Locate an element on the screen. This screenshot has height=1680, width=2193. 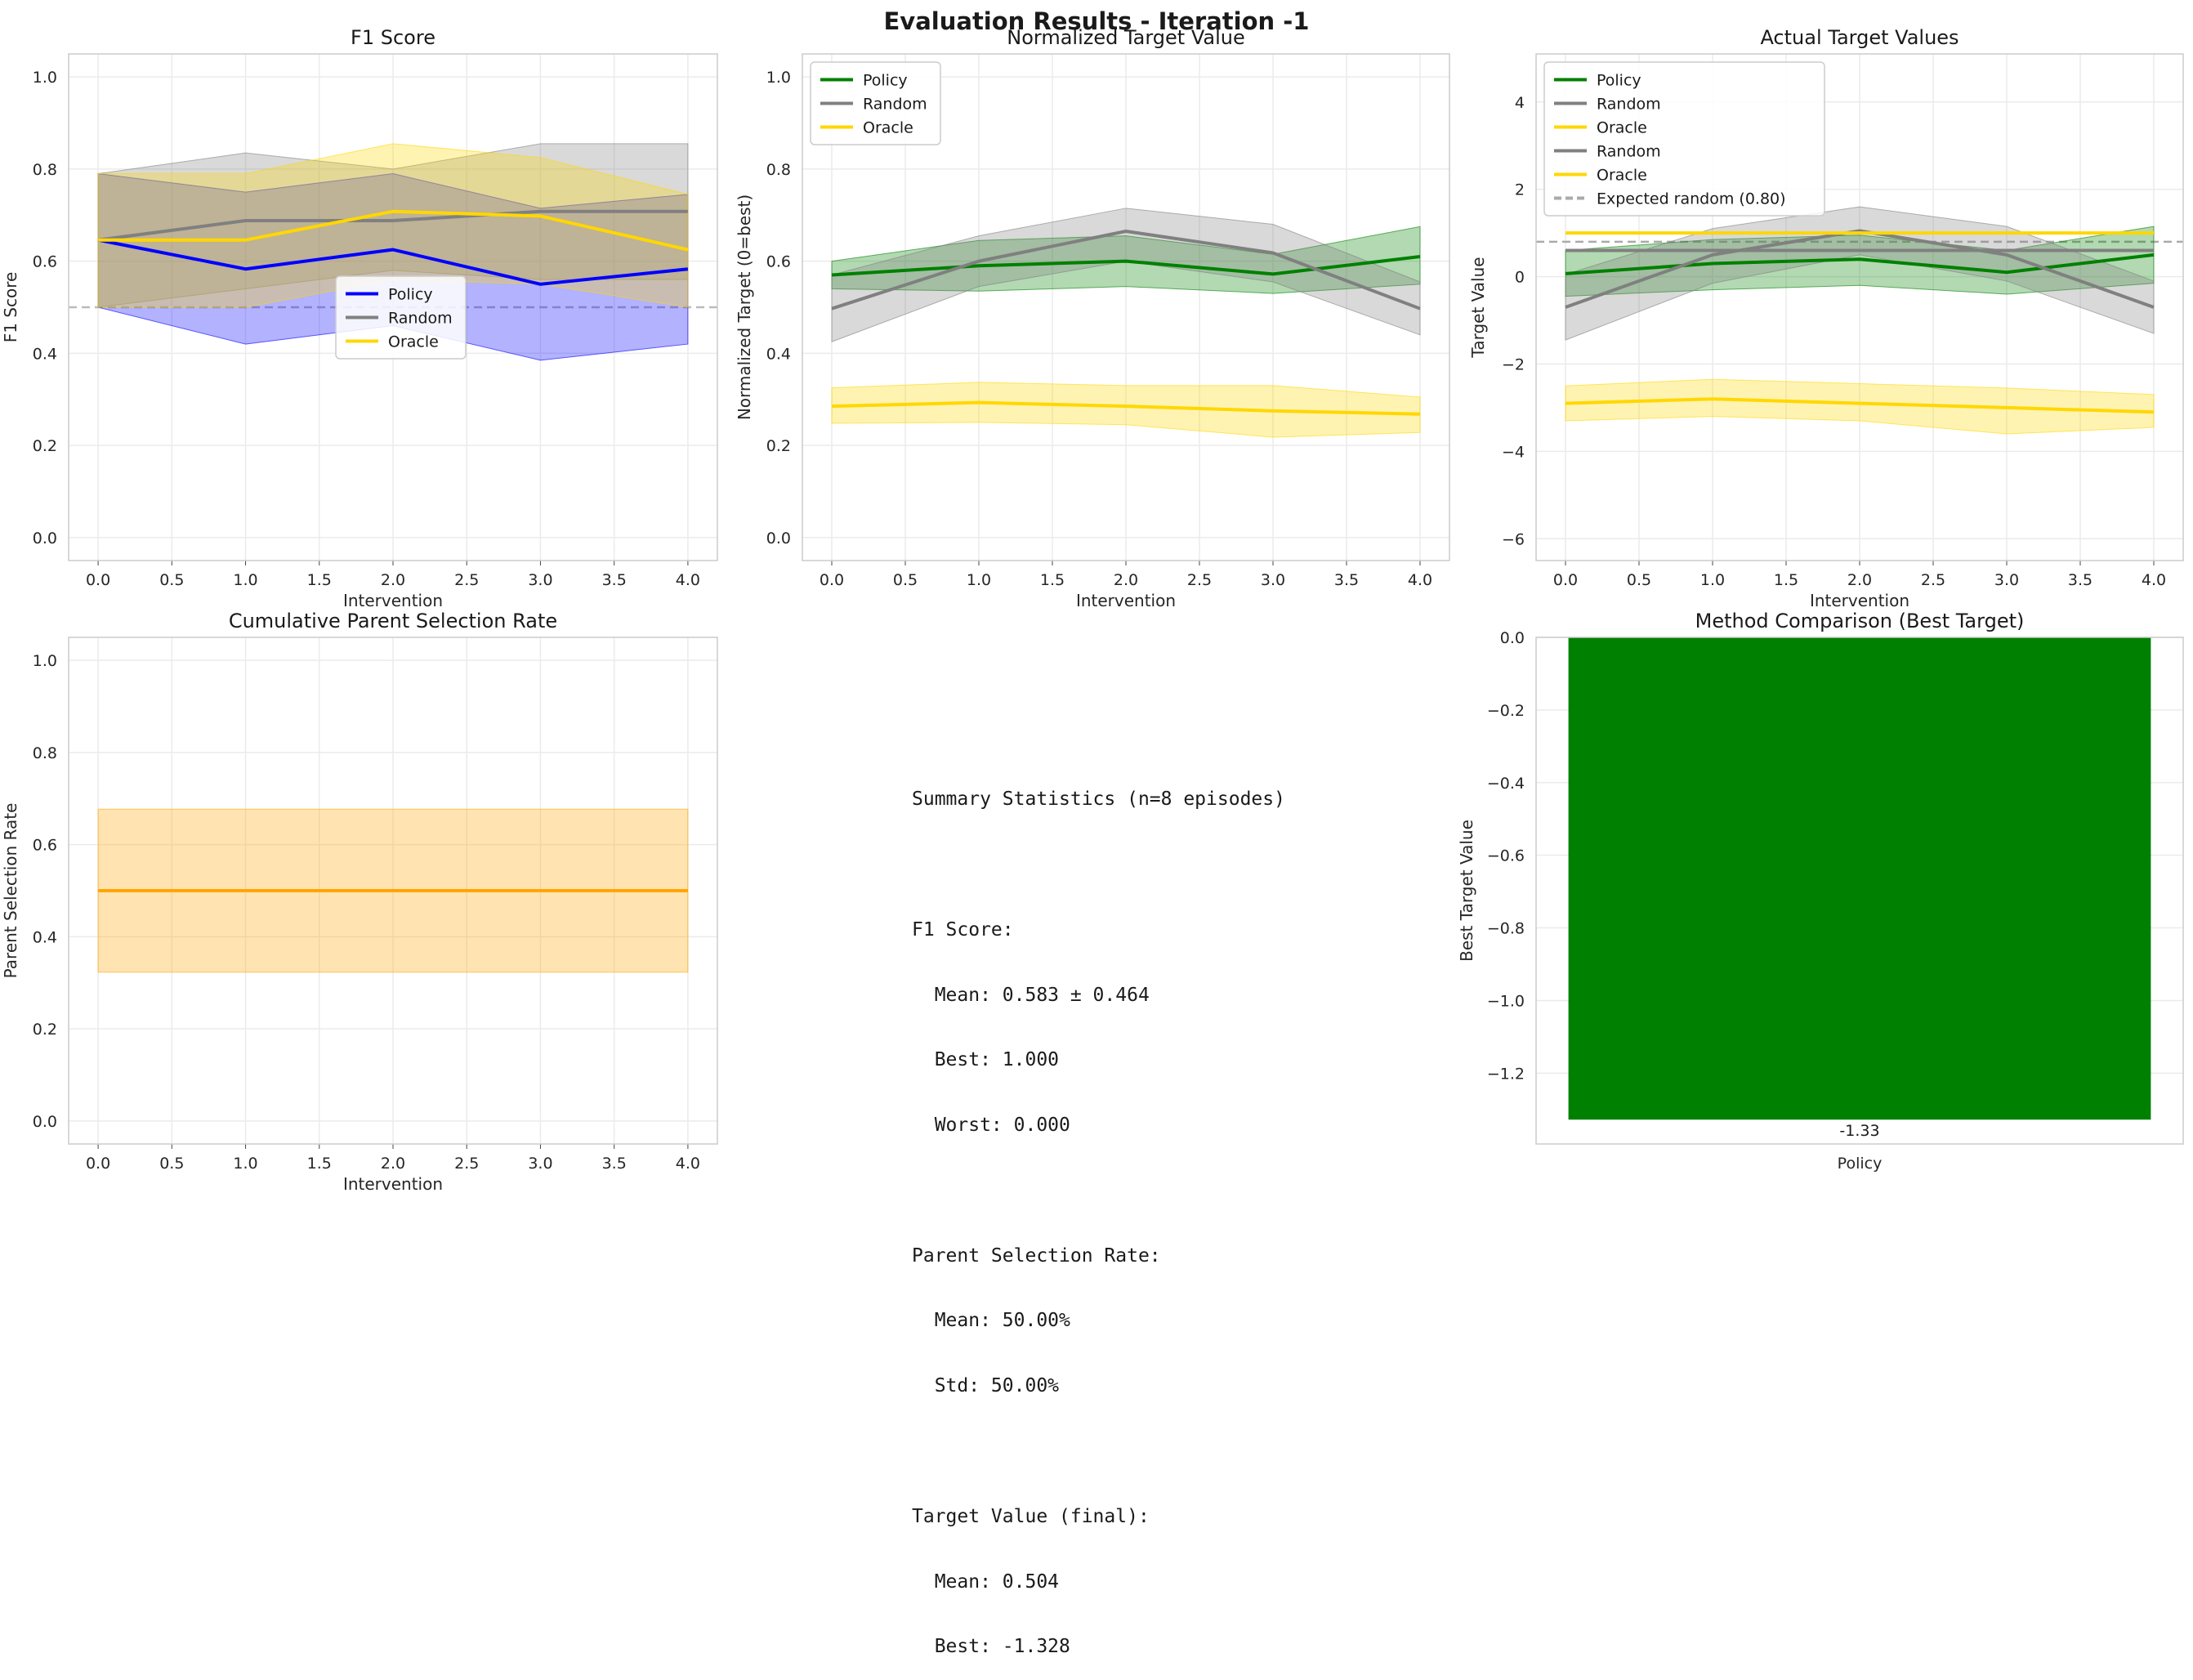
summary-line: Best: 1.000 is located at coordinates (1098, 1060).